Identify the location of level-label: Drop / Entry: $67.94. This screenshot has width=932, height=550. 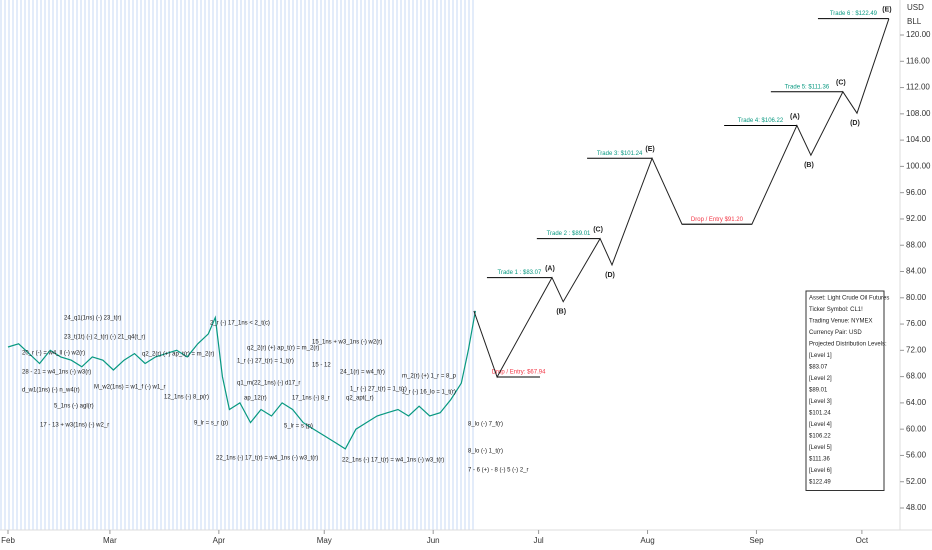
(519, 373).